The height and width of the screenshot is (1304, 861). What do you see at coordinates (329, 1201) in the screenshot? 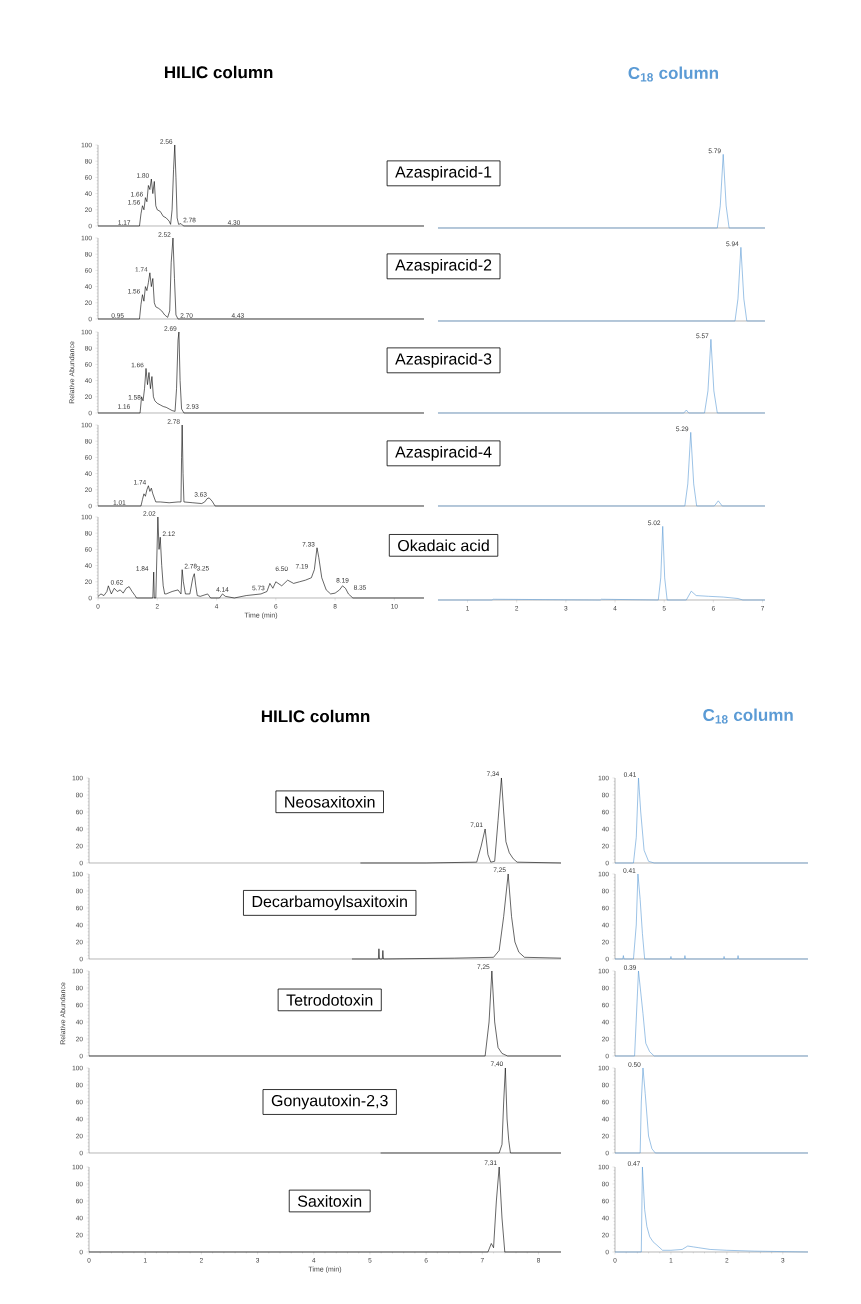
I see `annotation: Saxitoxin` at bounding box center [329, 1201].